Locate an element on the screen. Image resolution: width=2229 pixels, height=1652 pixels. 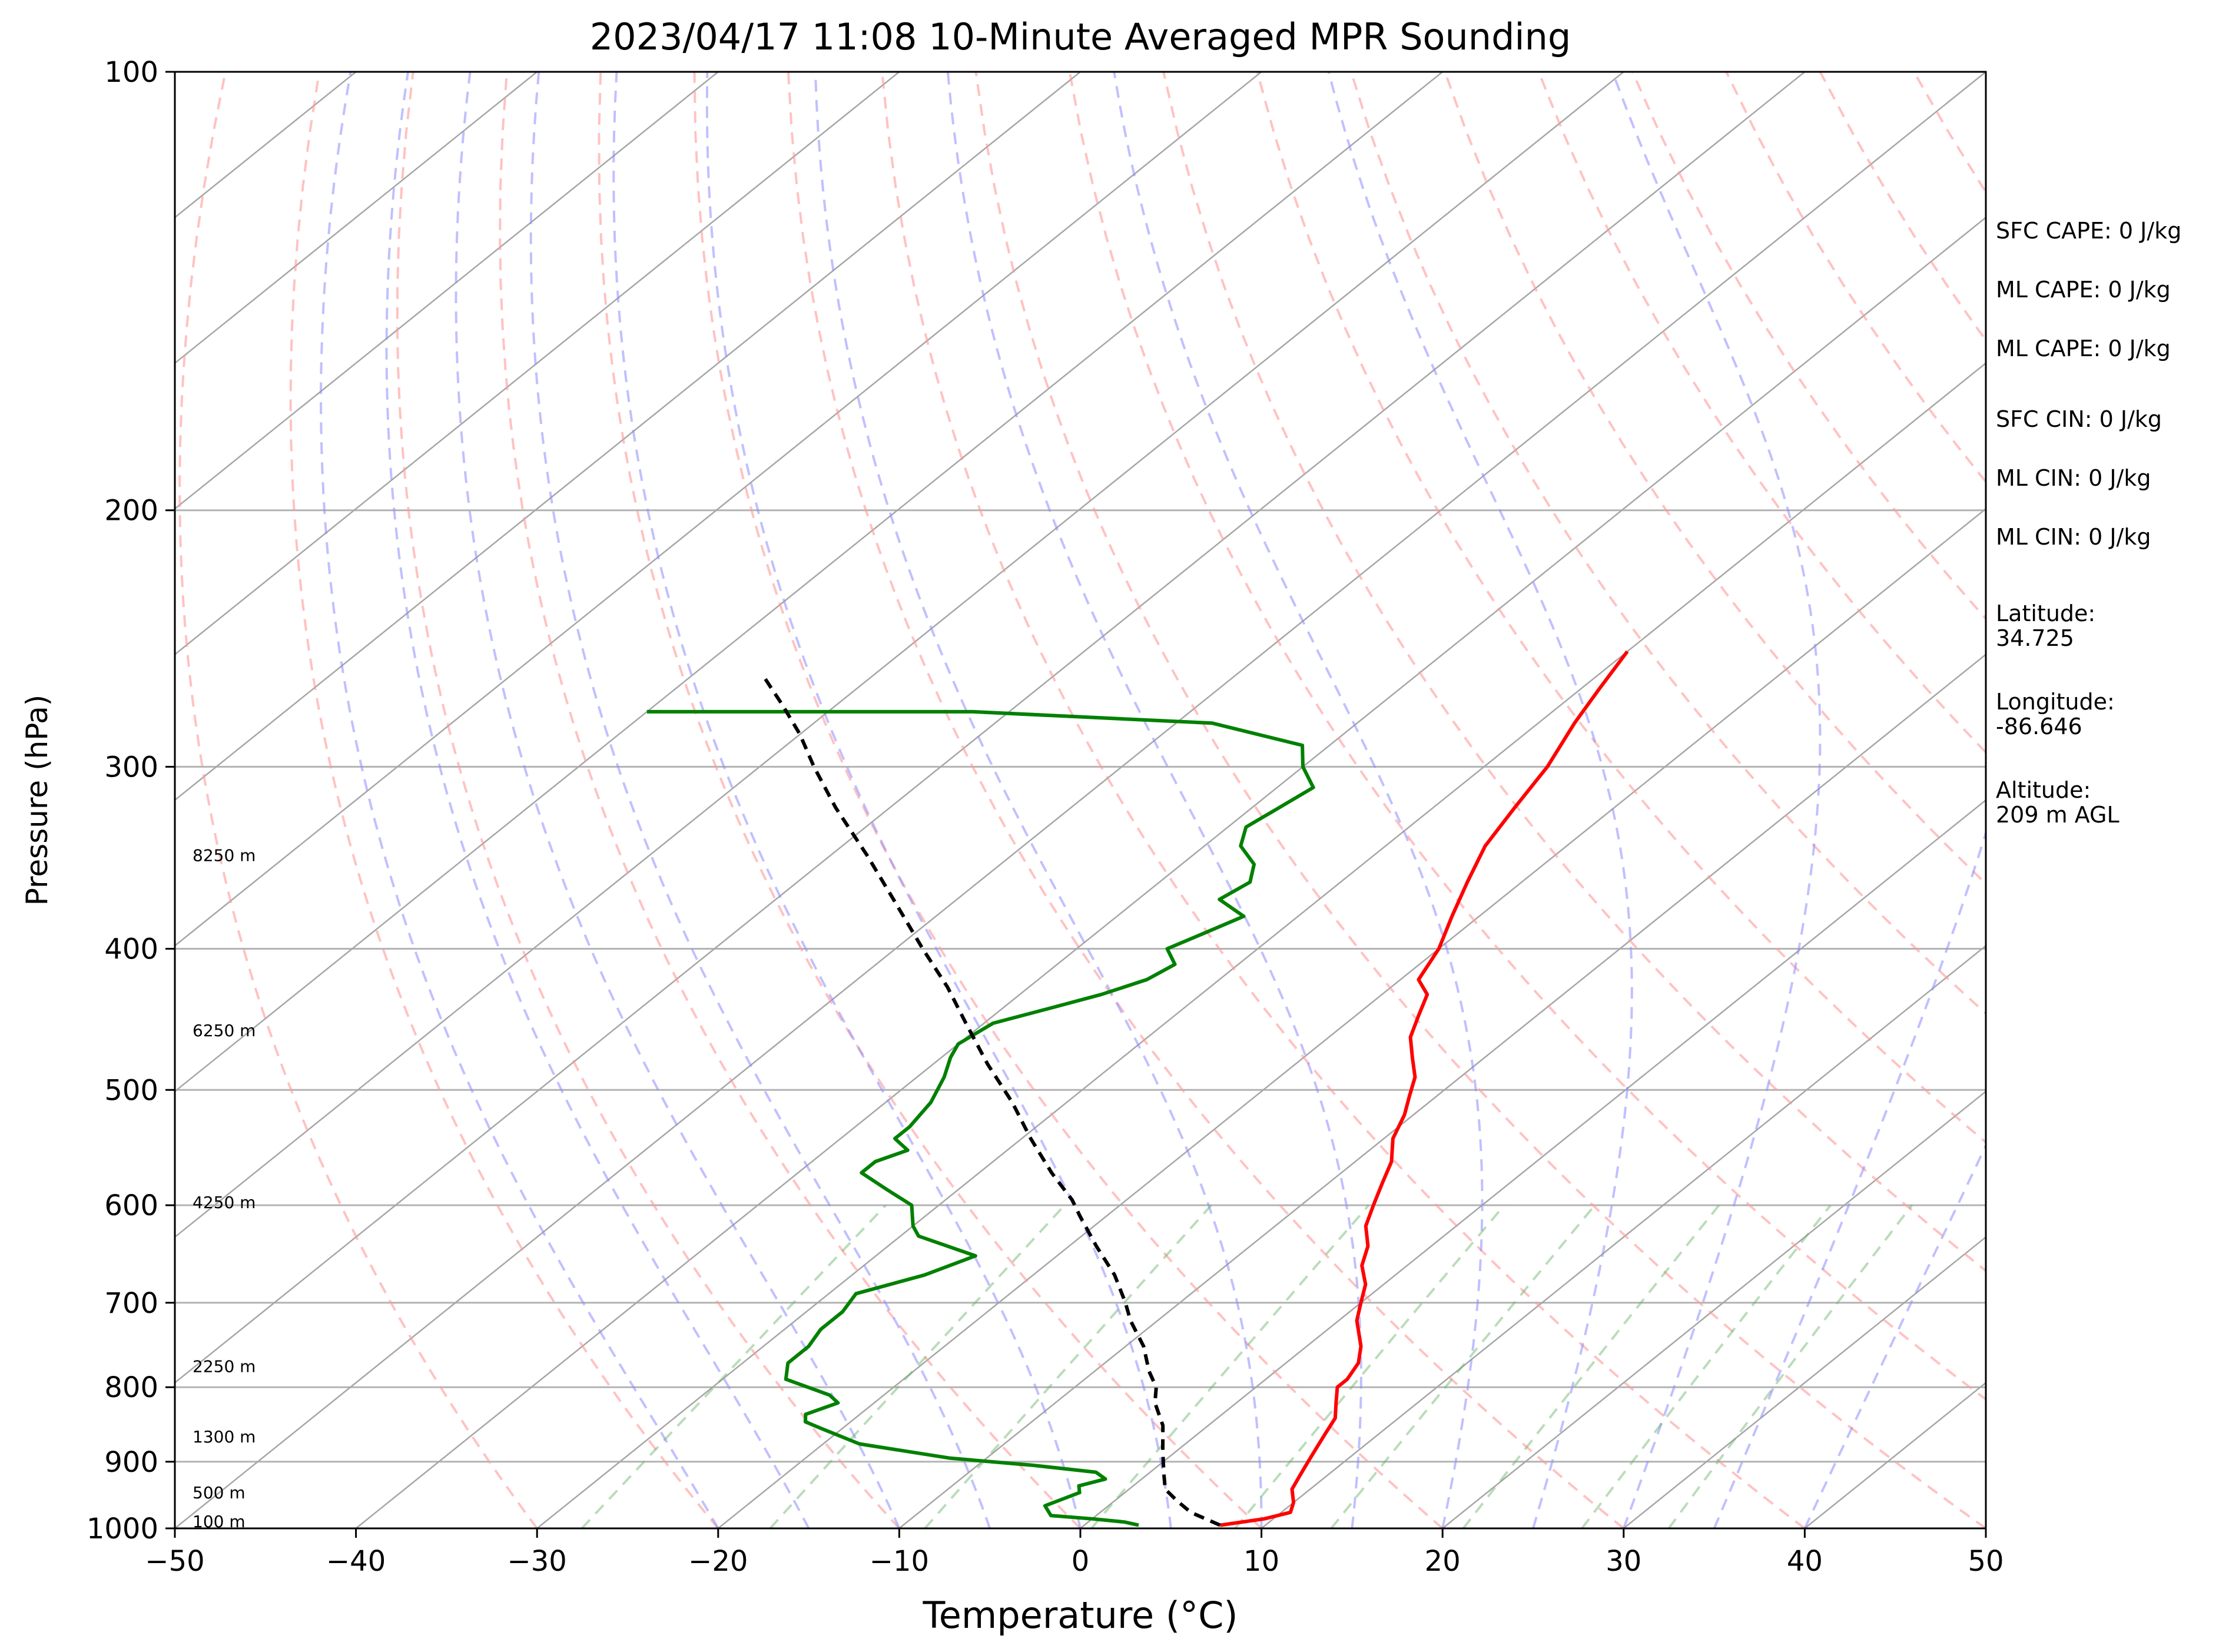
latitude-label: Latitude: is located at coordinates (2046, 613).